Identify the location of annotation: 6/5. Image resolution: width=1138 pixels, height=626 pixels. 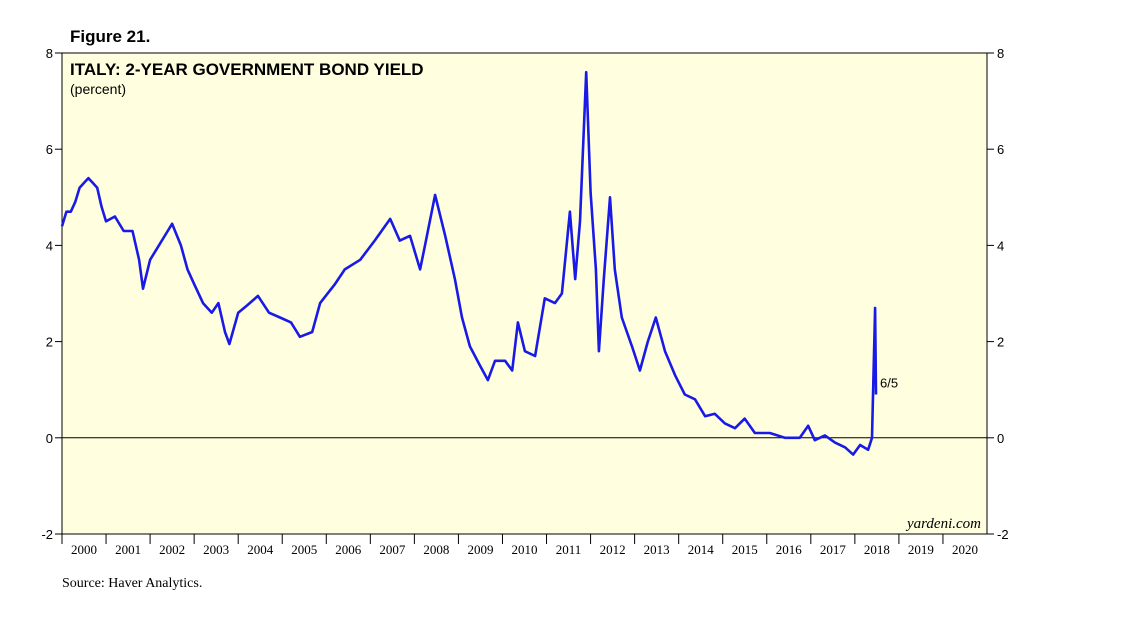
(889, 382).